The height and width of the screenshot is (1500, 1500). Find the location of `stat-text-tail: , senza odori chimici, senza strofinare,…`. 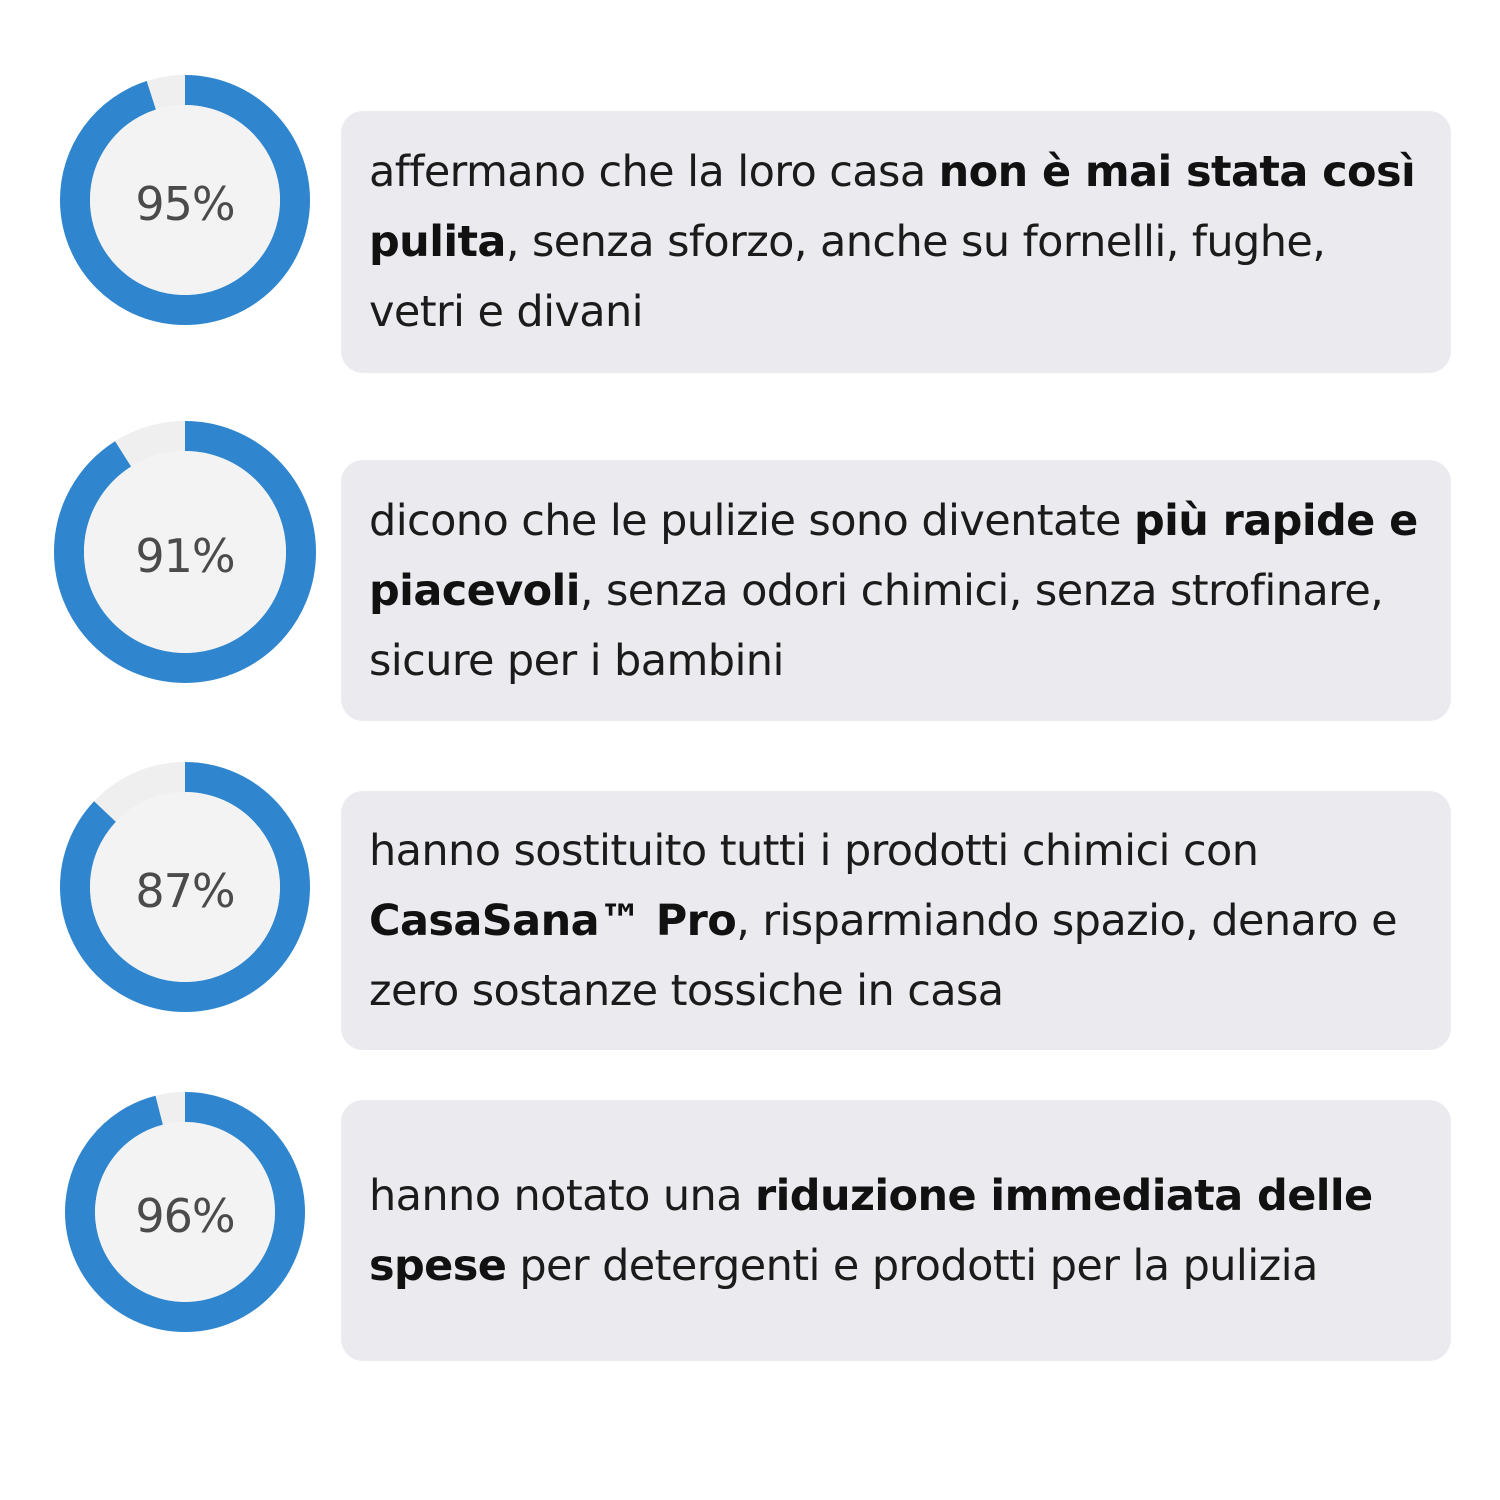

stat-text-tail: , senza odori chimici, senza strofinare,… is located at coordinates (876, 625).